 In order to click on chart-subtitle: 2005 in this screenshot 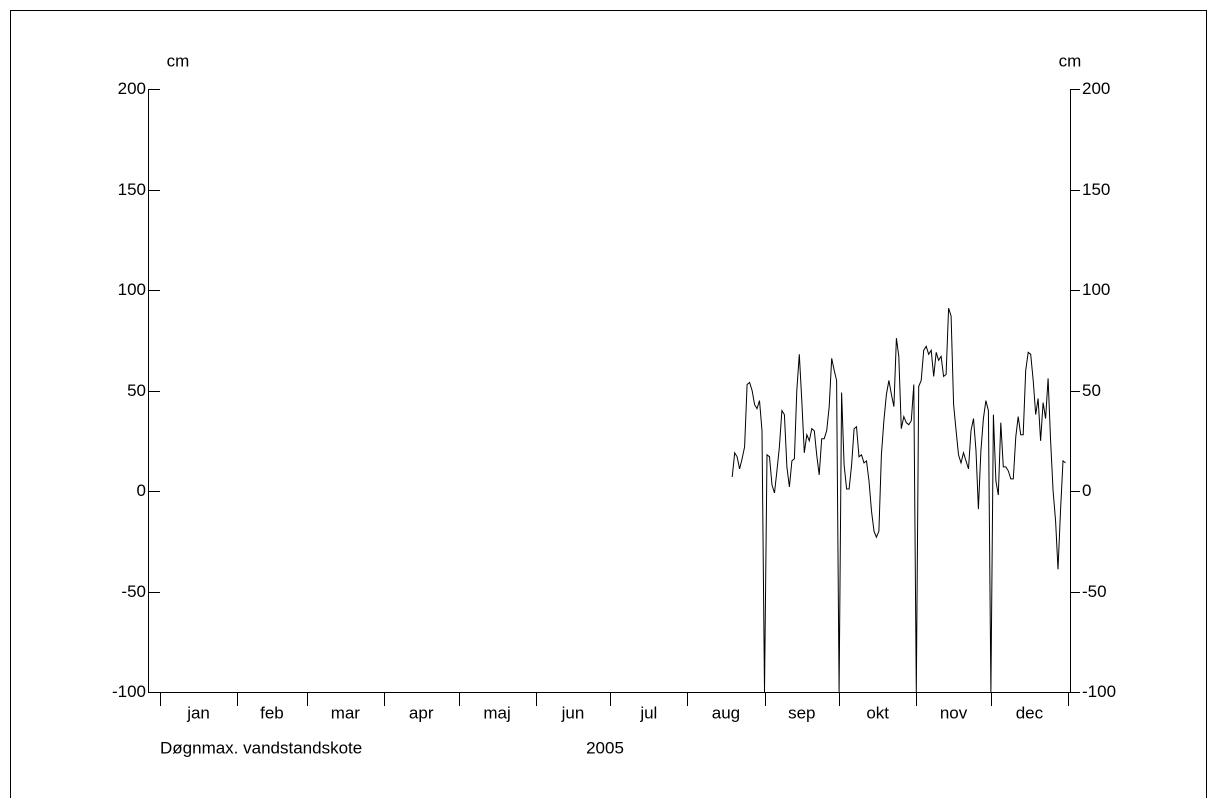, I will do `click(605, 747)`.